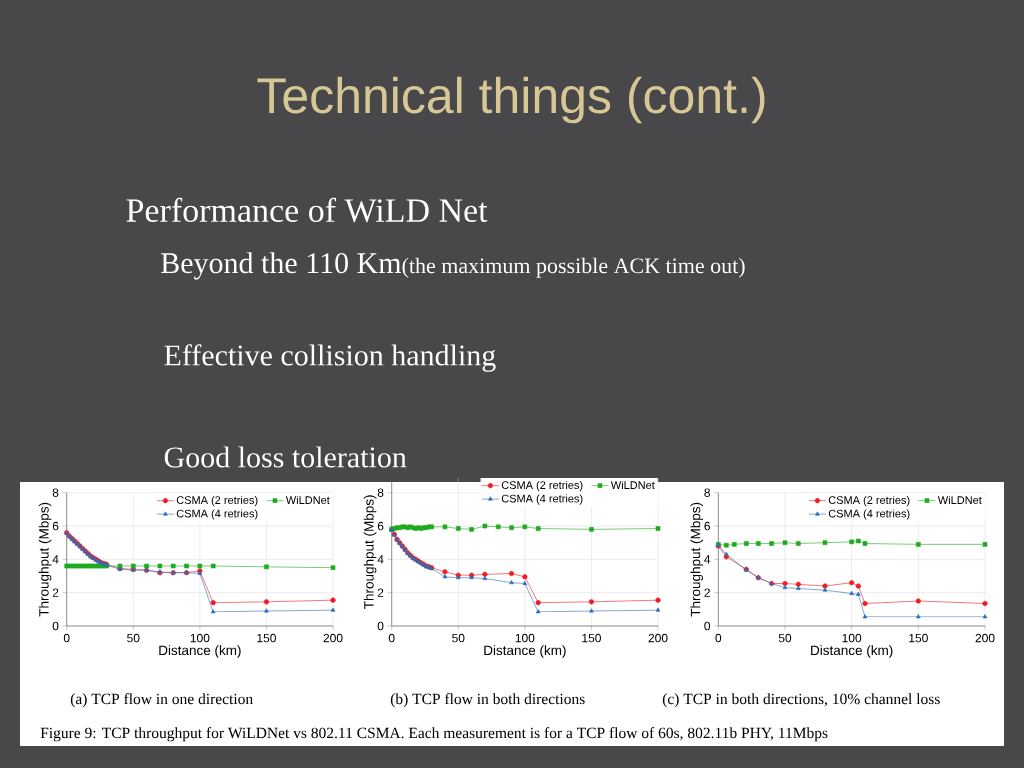  I want to click on text: (the maximum possible ACK time out), so click(573, 267).